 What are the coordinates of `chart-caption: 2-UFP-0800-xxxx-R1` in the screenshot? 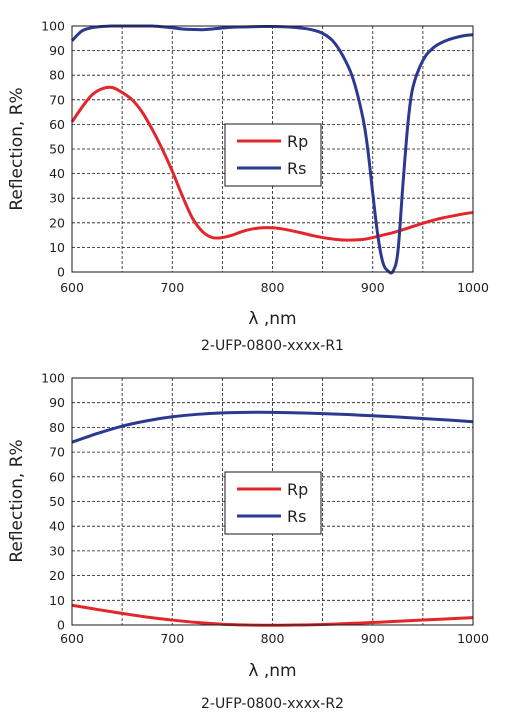 It's located at (272, 345).